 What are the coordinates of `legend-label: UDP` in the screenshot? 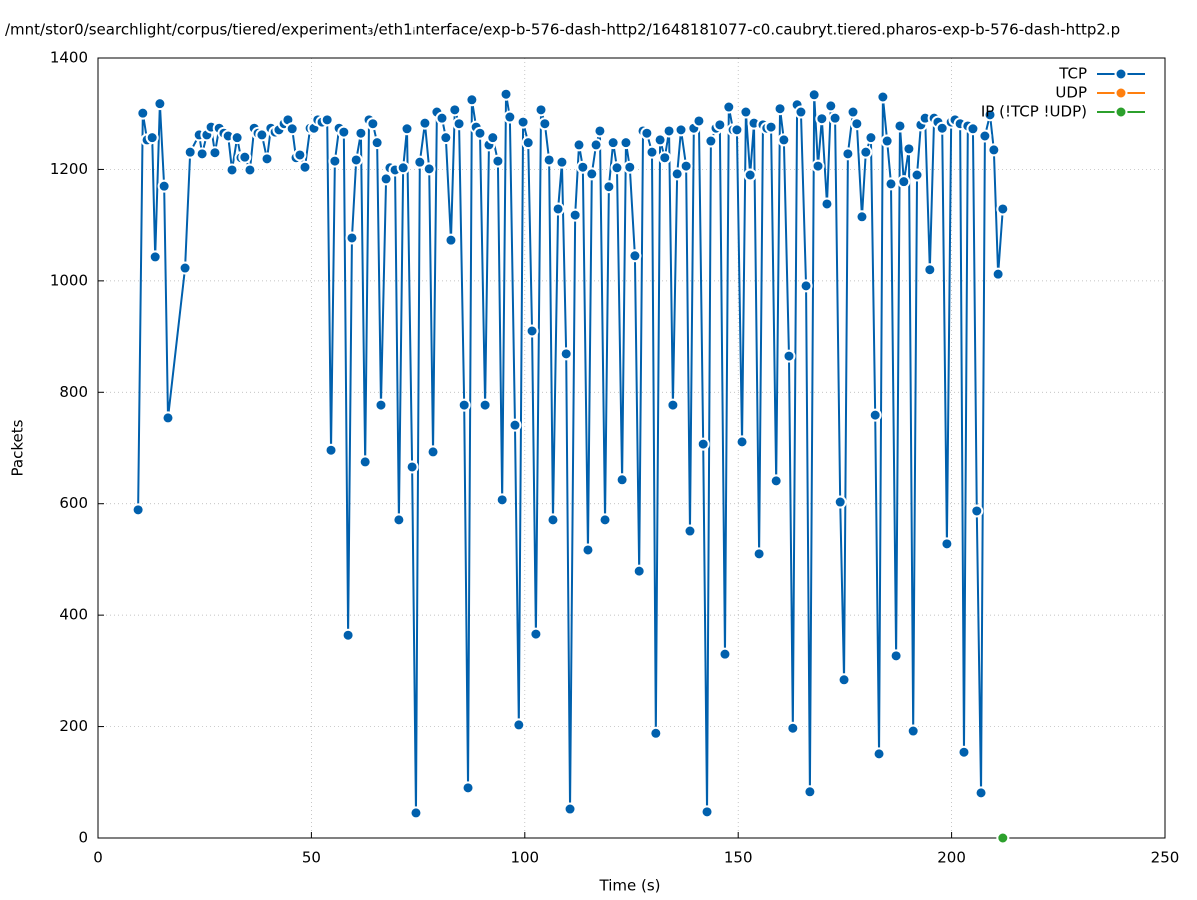 It's located at (1071, 93).